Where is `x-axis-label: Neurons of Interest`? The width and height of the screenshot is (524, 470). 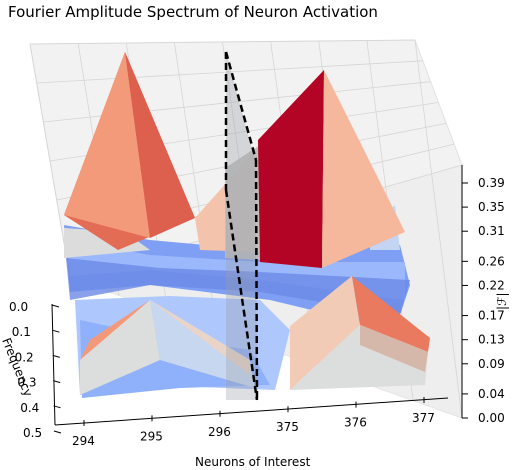
x-axis-label: Neurons of Interest is located at coordinates (253, 462).